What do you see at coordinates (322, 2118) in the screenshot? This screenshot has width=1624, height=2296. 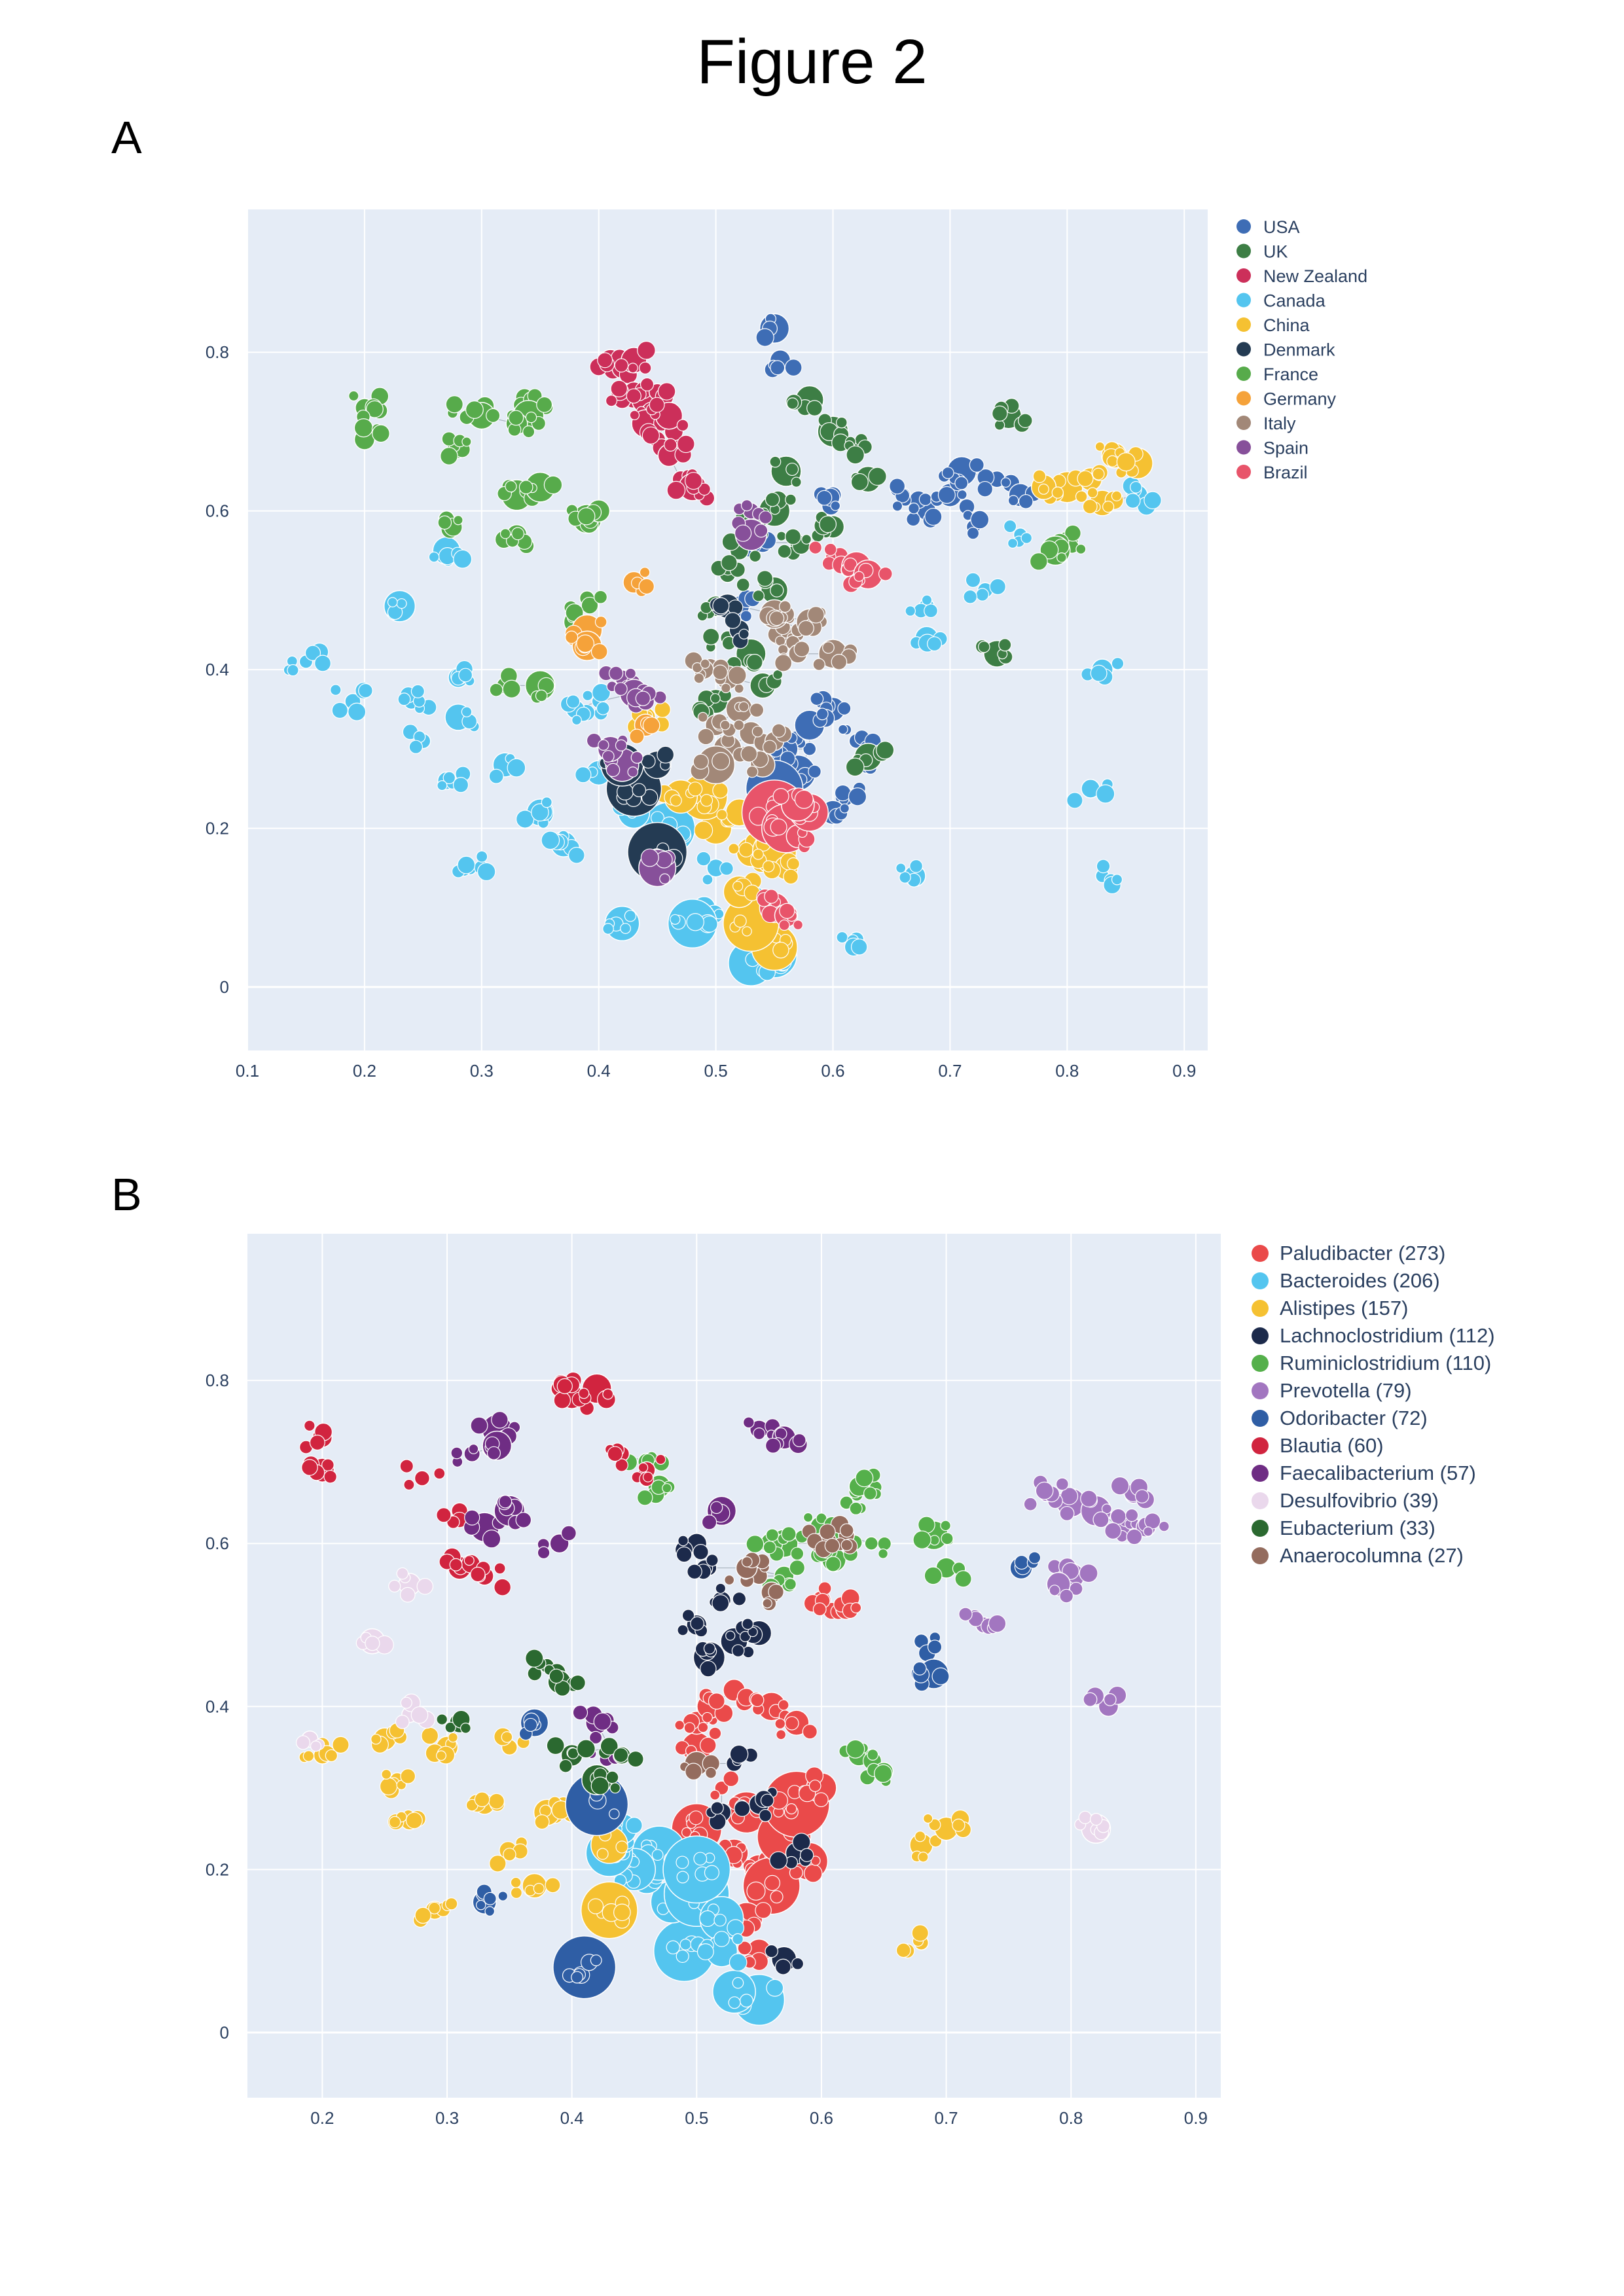 I see `x-tick-label: 0.2` at bounding box center [322, 2118].